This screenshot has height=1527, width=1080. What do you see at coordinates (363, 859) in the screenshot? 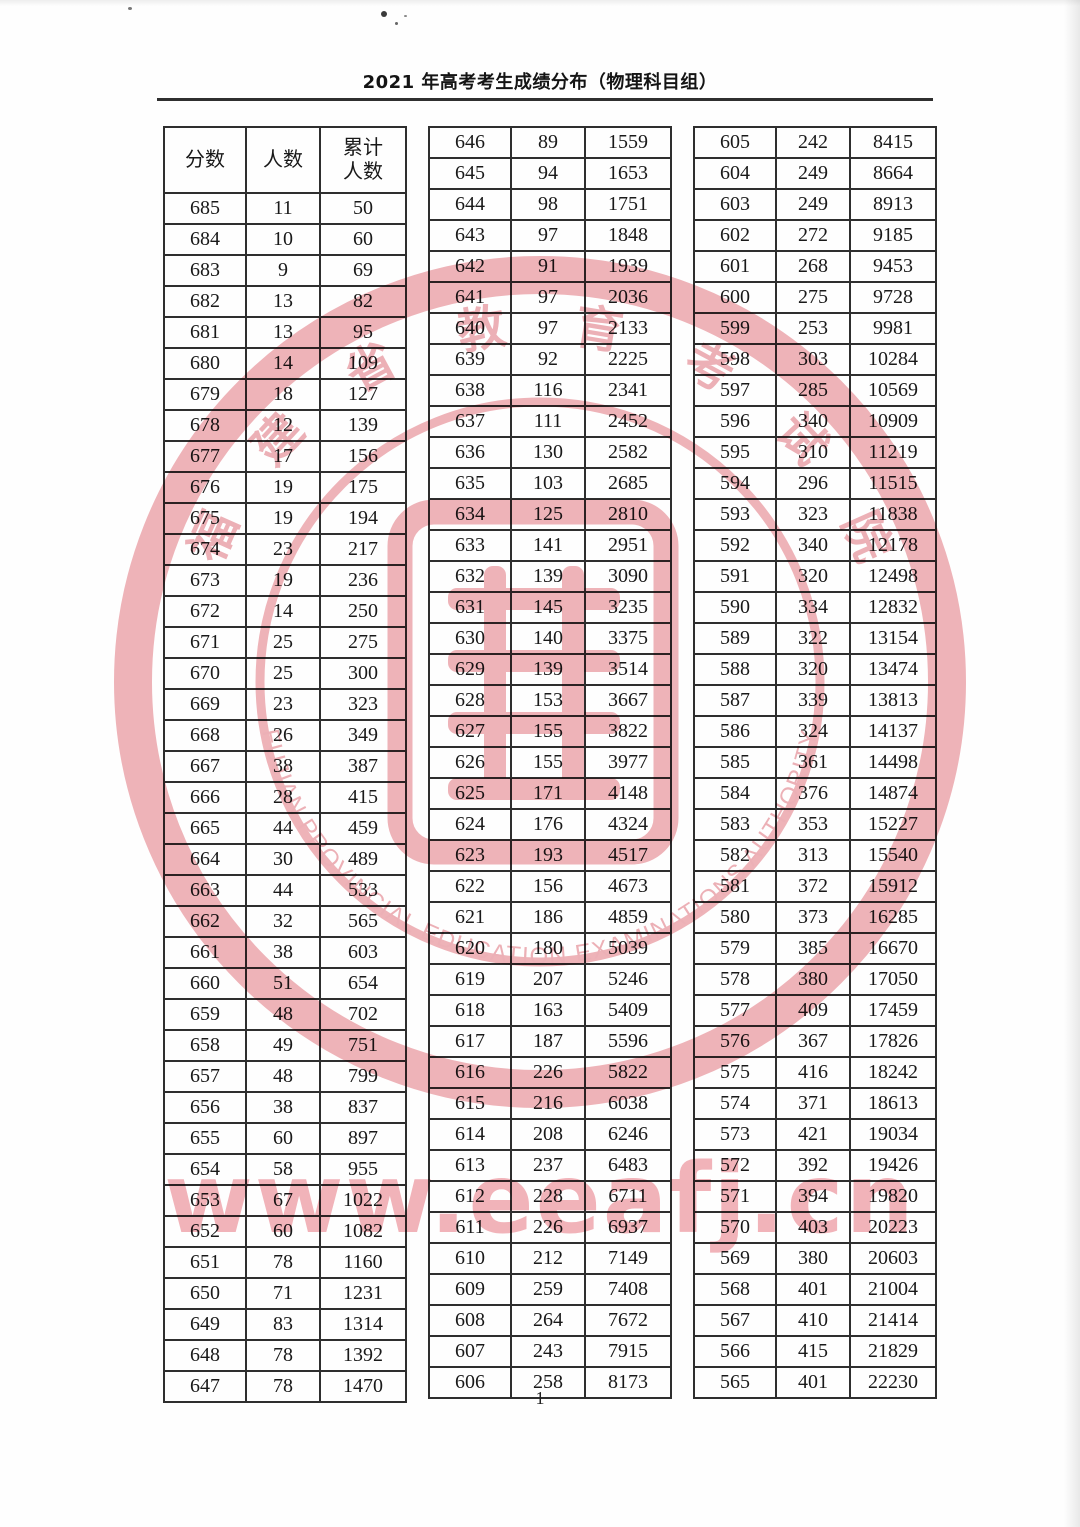
I see `cumulative-cell: 489` at bounding box center [363, 859].